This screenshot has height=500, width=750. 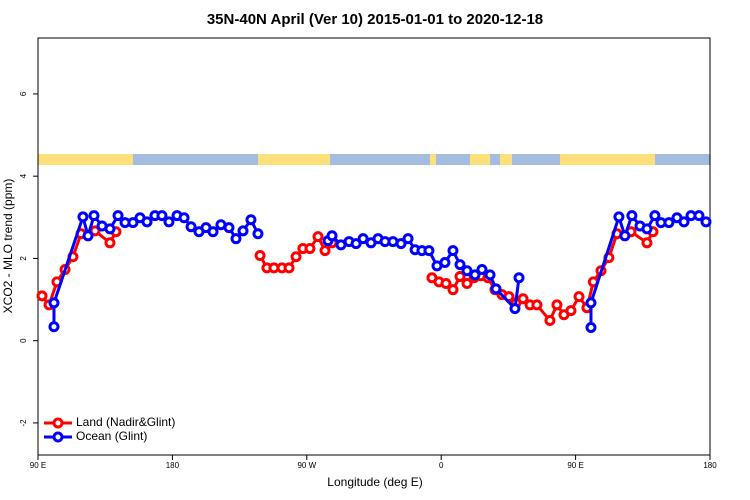 What do you see at coordinates (23, 340) in the screenshot?
I see `y-tick-label: 0` at bounding box center [23, 340].